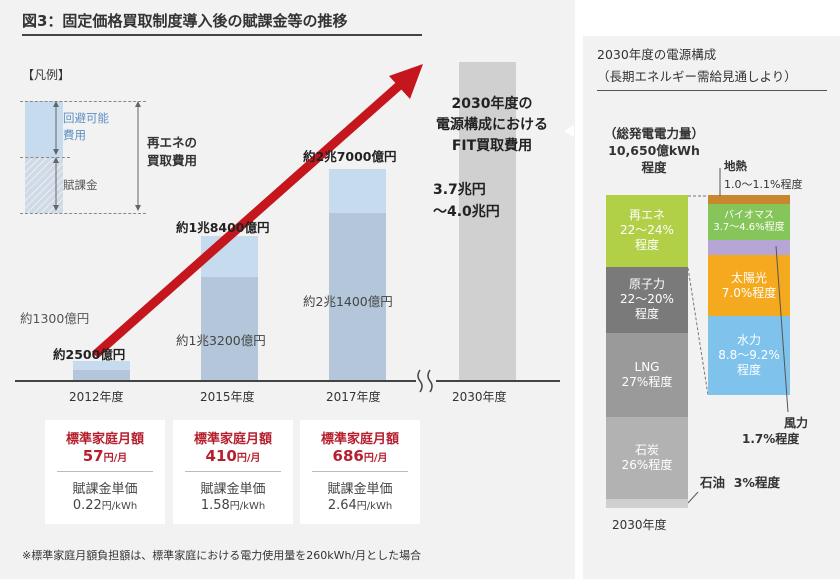  Describe the element at coordinates (697, 76) in the screenshot. I see `mix-subtitle: （長期エネルギー需給見通しより）` at that location.